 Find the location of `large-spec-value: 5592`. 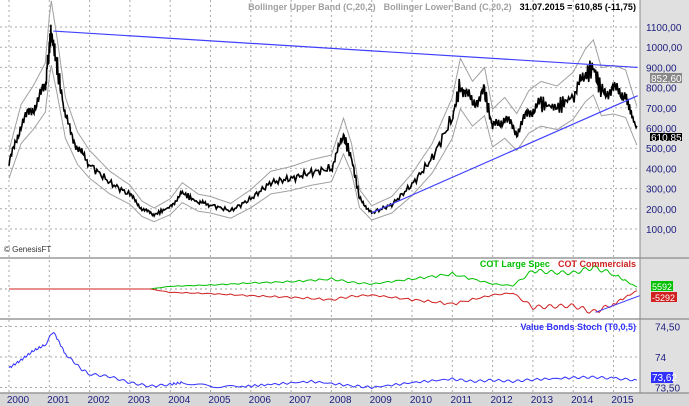

large-spec-value: 5592 is located at coordinates (662, 287).